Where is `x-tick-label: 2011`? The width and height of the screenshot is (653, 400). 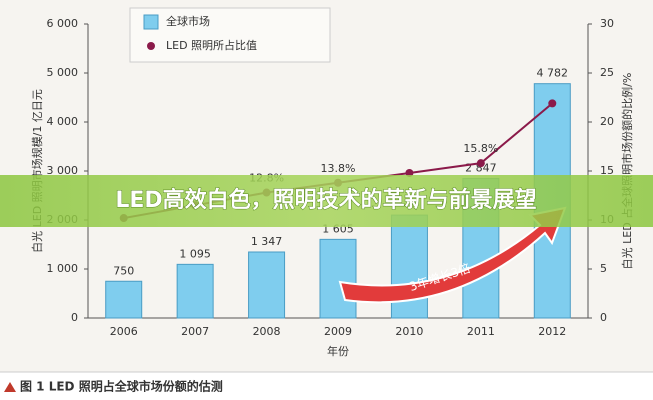 x-tick-label: 2011 is located at coordinates (481, 331).